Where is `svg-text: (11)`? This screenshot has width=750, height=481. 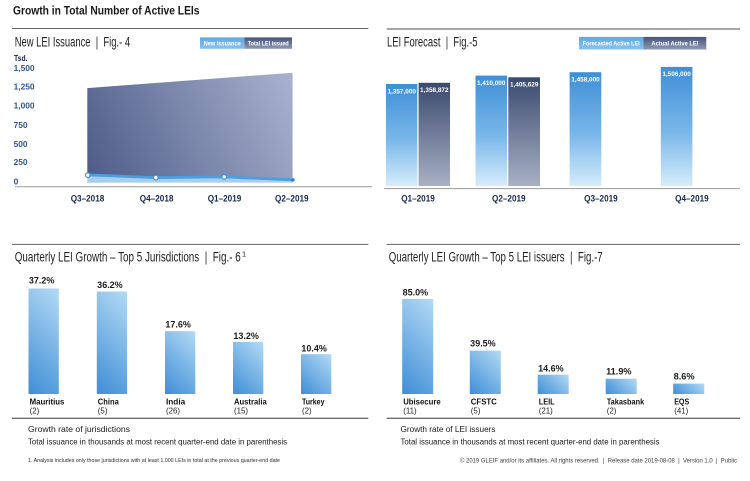 svg-text: (11) is located at coordinates (410, 411).